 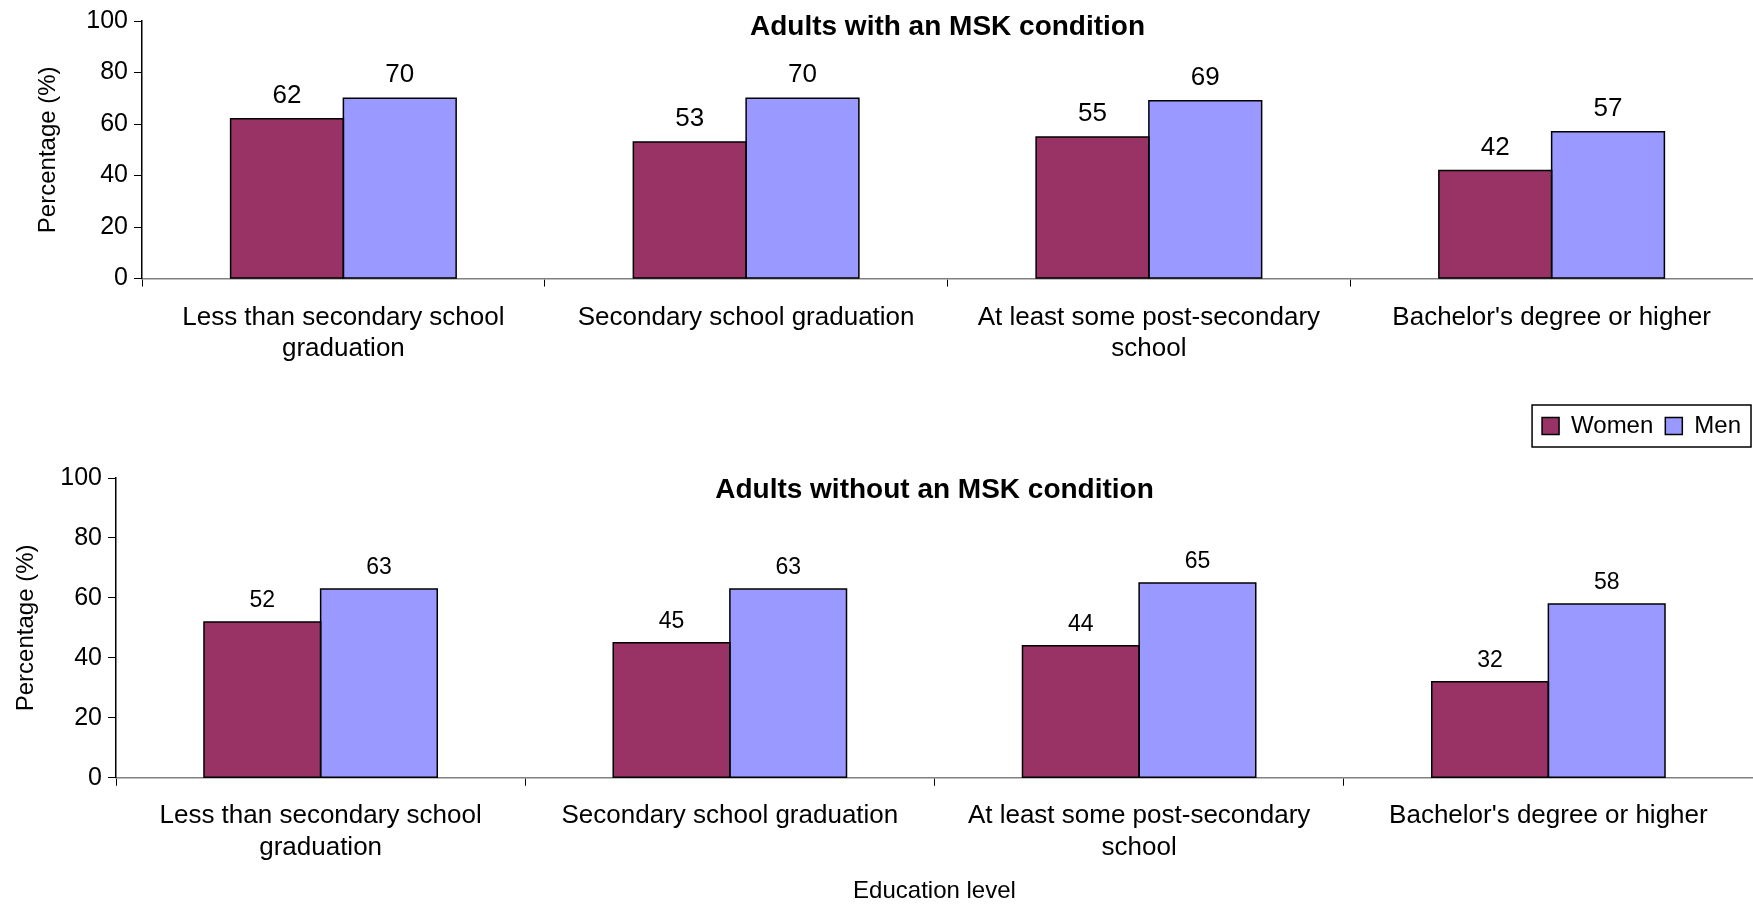 What do you see at coordinates (934, 488) in the screenshot?
I see `chart-title: Adults without an MSK condition` at bounding box center [934, 488].